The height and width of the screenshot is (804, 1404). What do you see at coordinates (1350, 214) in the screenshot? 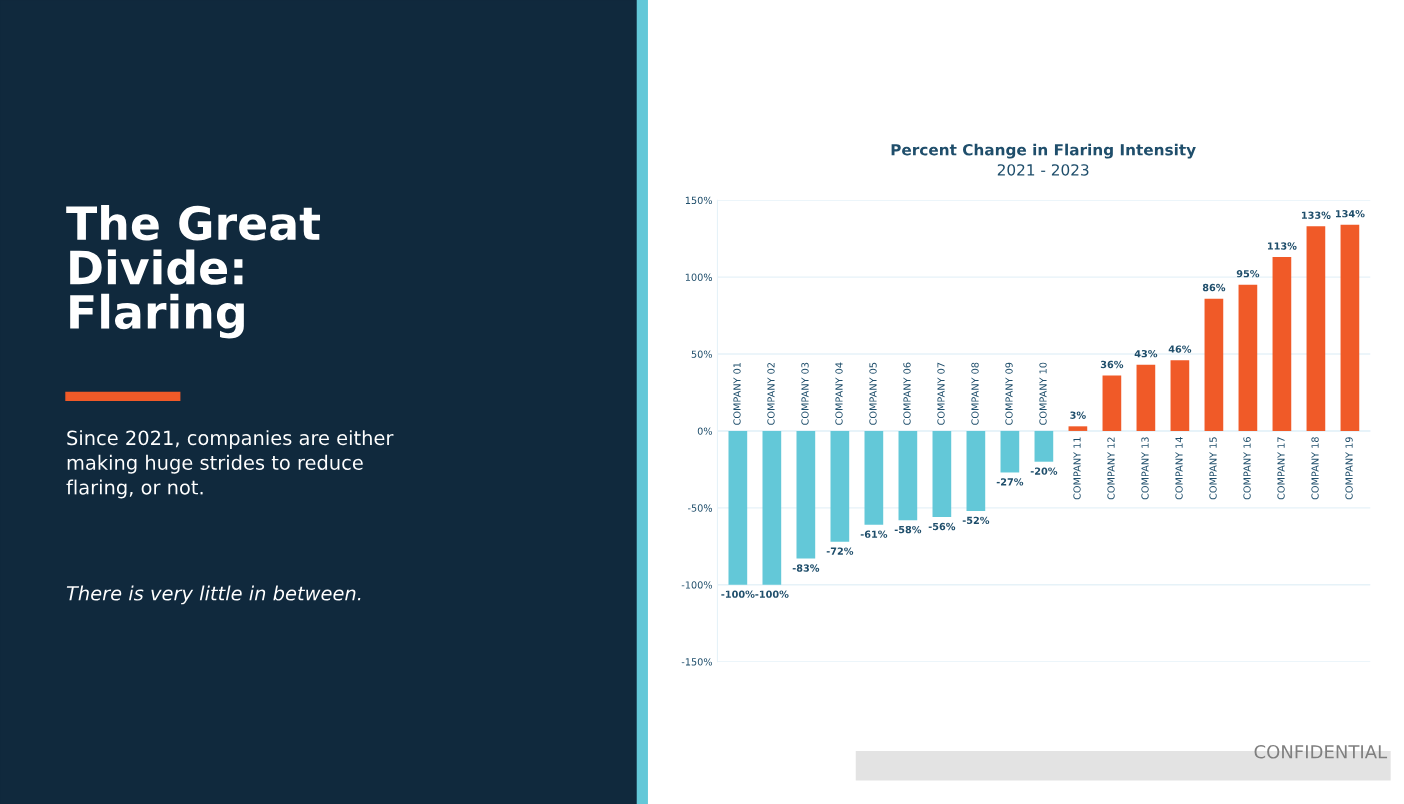
I see `data-label: 134%` at bounding box center [1350, 214].